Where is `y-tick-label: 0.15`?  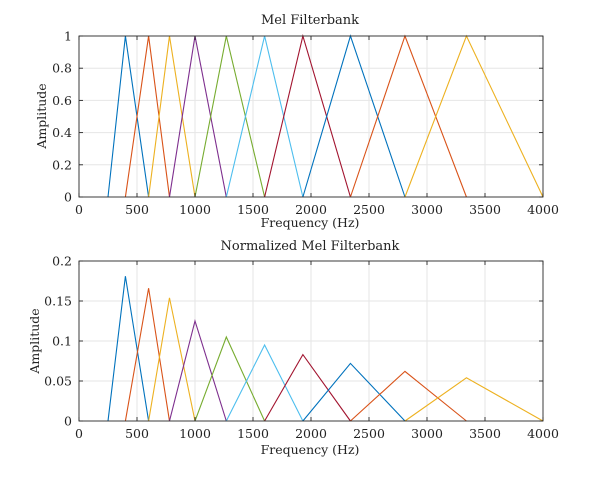
y-tick-label: 0.15 is located at coordinates (58, 301).